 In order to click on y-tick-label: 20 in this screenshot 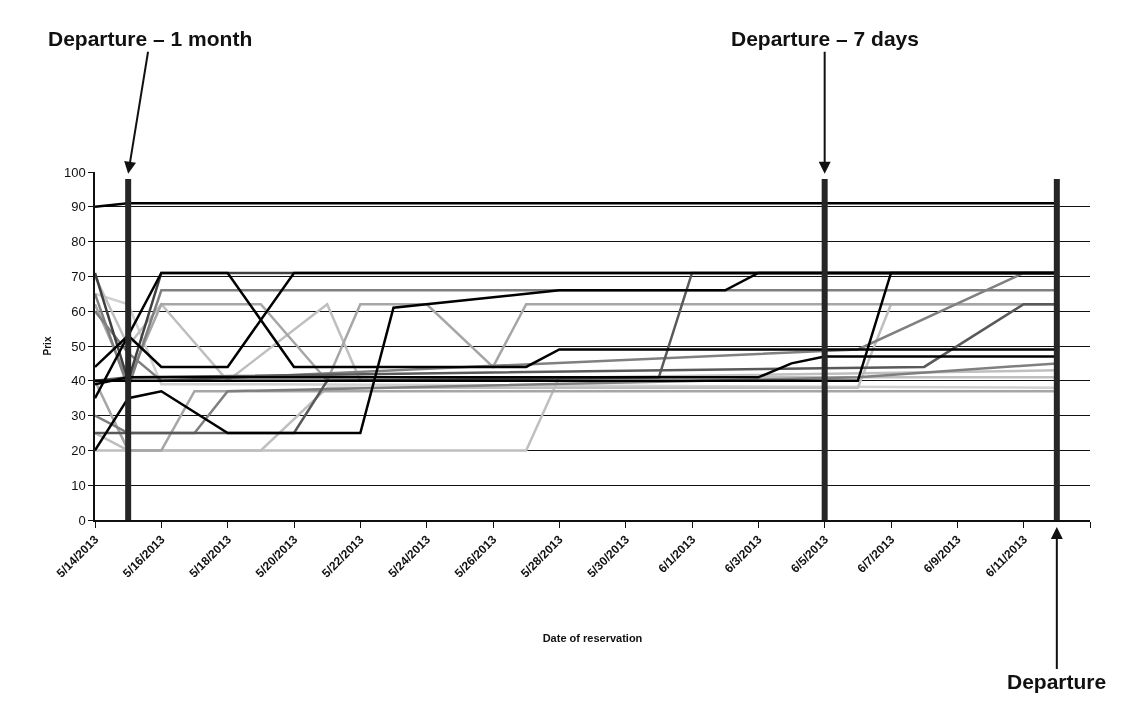, I will do `click(78, 450)`.